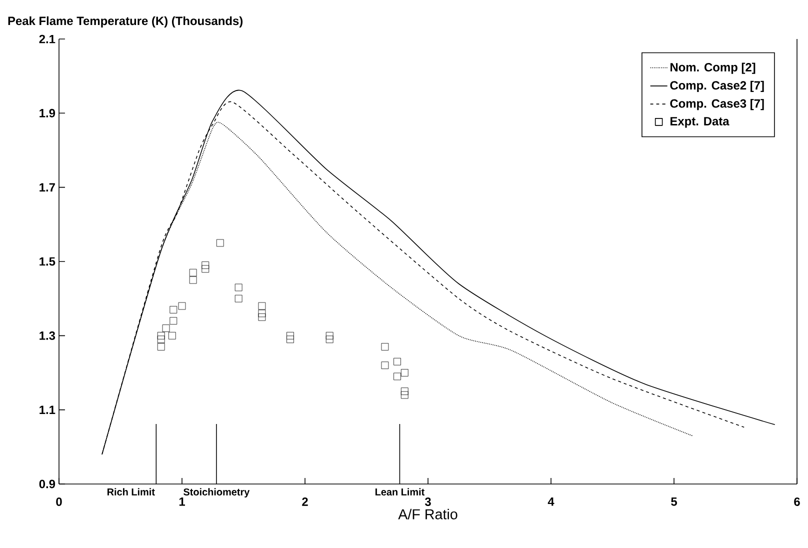  I want to click on legend-label: Nom. Comp [2], so click(713, 68).